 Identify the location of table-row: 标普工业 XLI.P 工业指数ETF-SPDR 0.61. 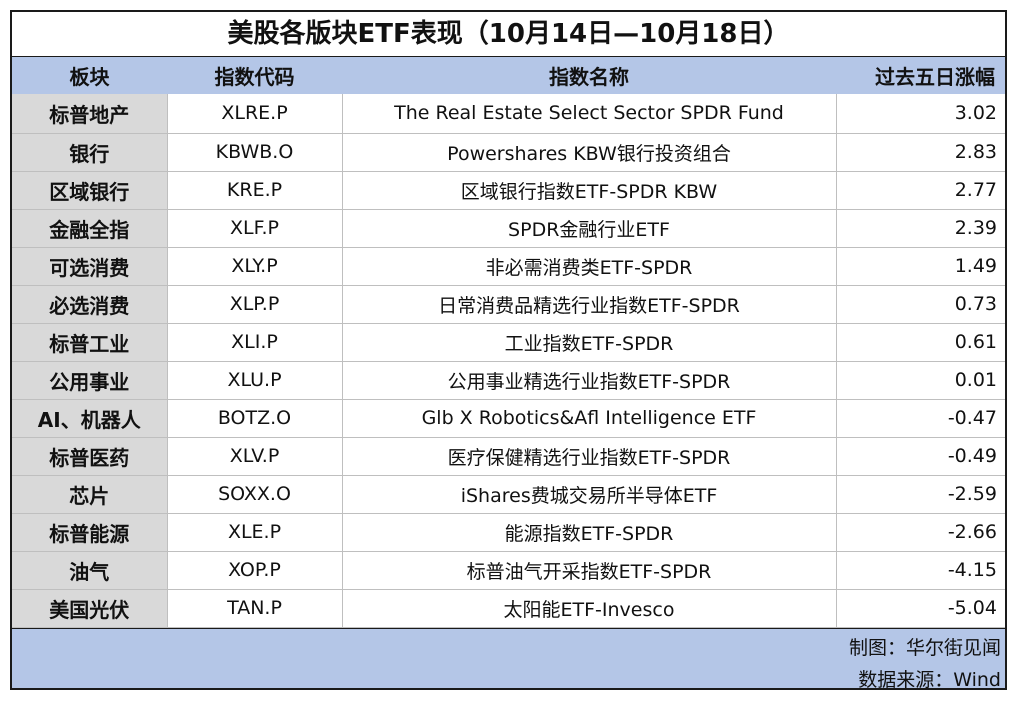
(508, 342).